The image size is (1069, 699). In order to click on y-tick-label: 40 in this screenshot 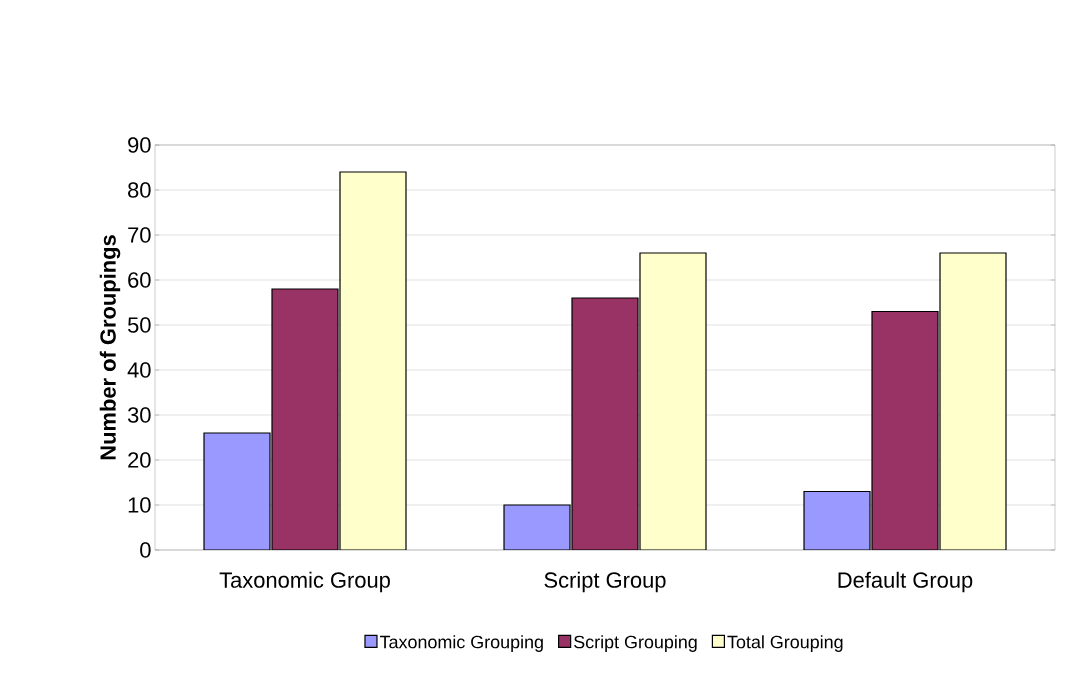, I will do `click(139, 370)`.